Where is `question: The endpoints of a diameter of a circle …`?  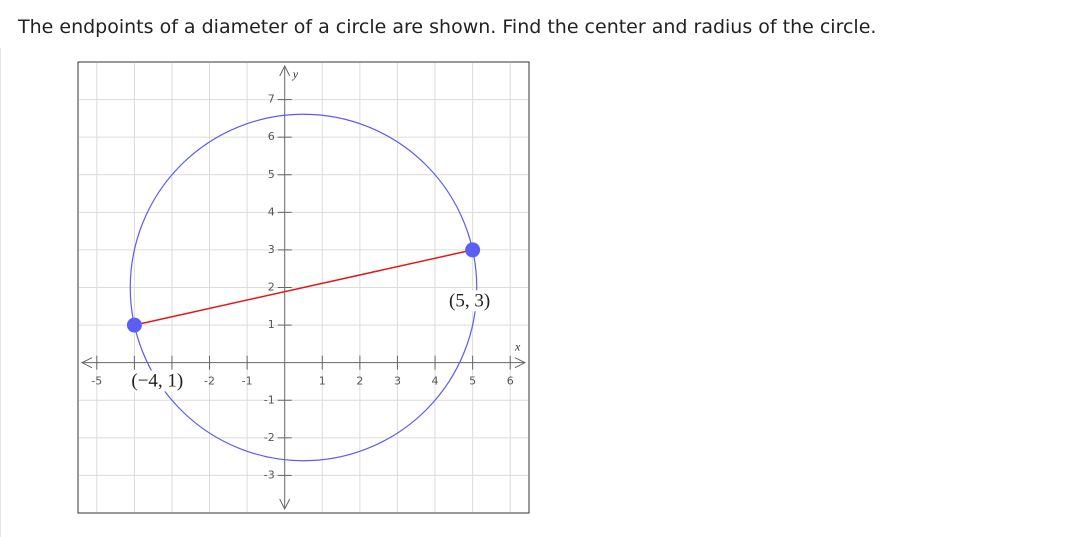
question: The endpoints of a diameter of a circle … is located at coordinates (447, 27).